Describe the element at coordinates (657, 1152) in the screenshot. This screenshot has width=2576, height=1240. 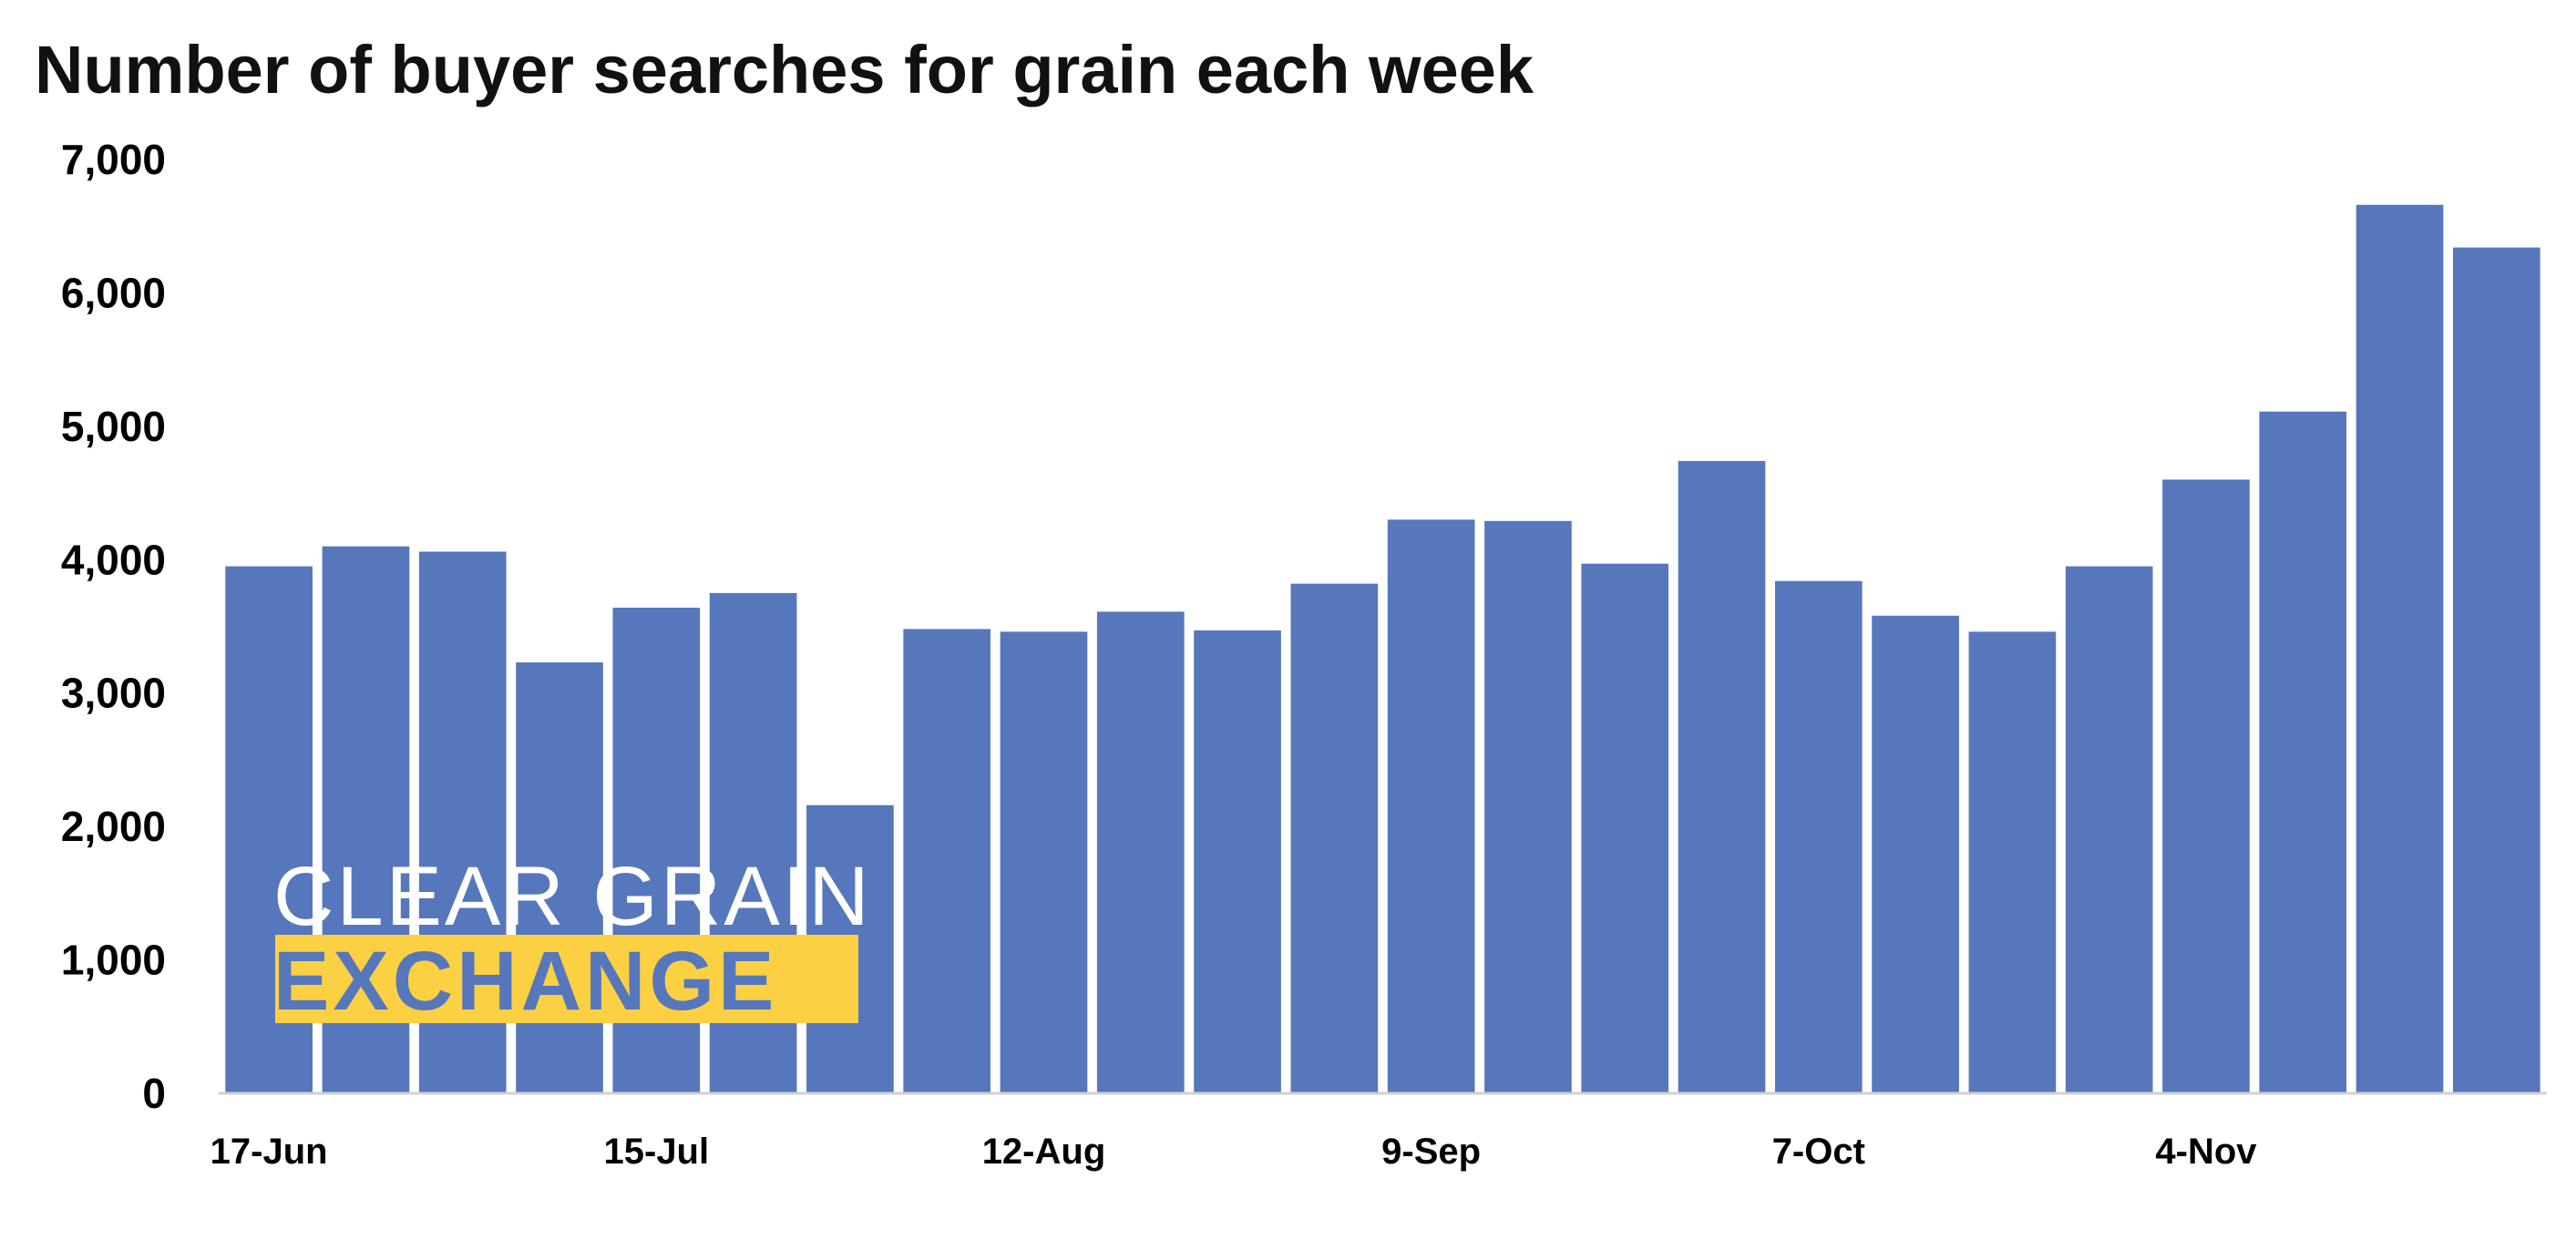
I see `x-tick-label: 15-Jul` at that location.